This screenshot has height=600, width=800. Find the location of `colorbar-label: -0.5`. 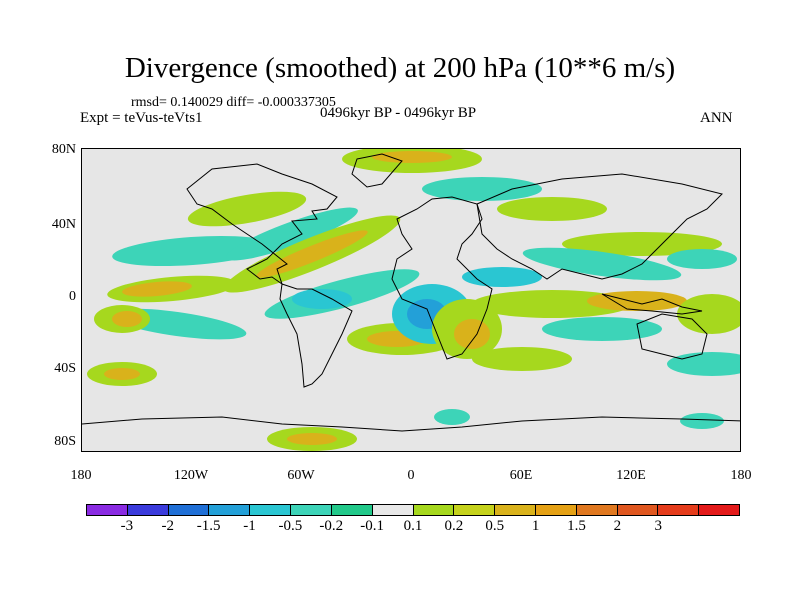

colorbar-label: -0.5 is located at coordinates (290, 526).